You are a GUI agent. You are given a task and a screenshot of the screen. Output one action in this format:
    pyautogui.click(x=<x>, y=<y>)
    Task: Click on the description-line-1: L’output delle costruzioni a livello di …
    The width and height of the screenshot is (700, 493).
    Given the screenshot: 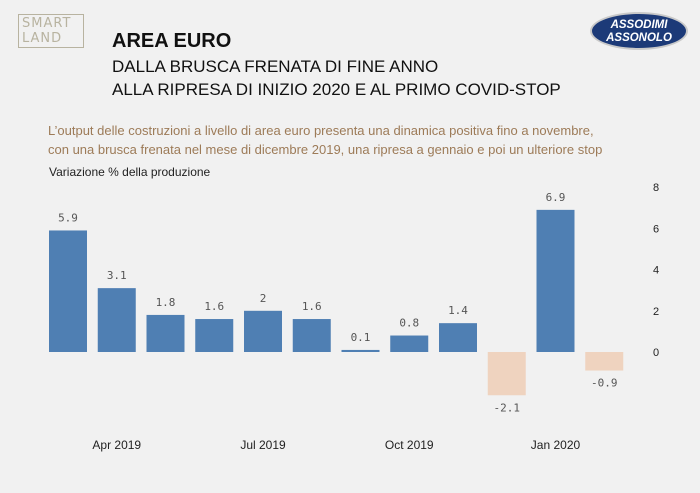 What is the action you would take?
    pyautogui.click(x=321, y=130)
    